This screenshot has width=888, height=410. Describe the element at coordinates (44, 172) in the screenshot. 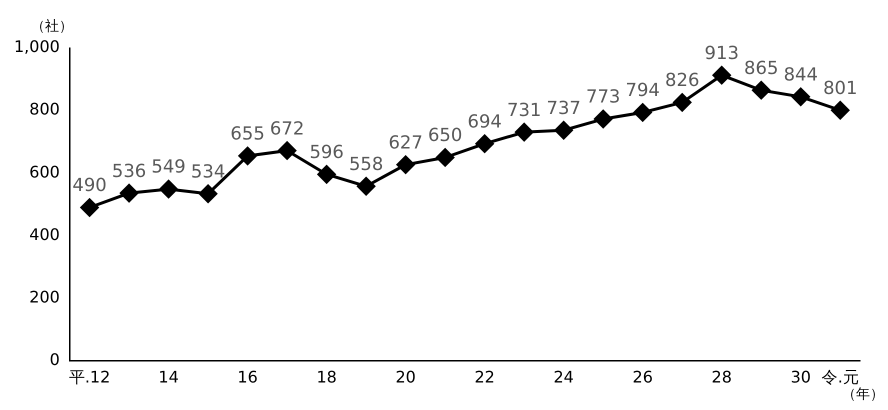

I see `y-tick-label: 600` at that location.